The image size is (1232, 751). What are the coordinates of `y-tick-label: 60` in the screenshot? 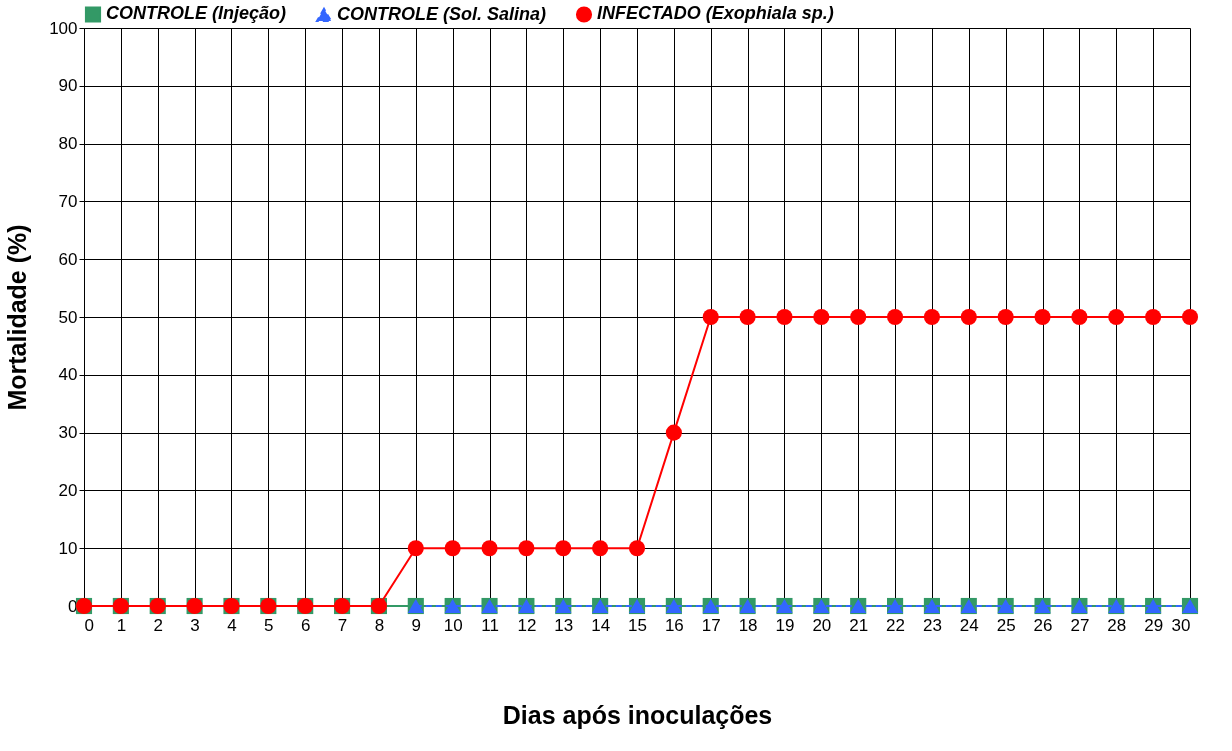 It's located at (68, 259).